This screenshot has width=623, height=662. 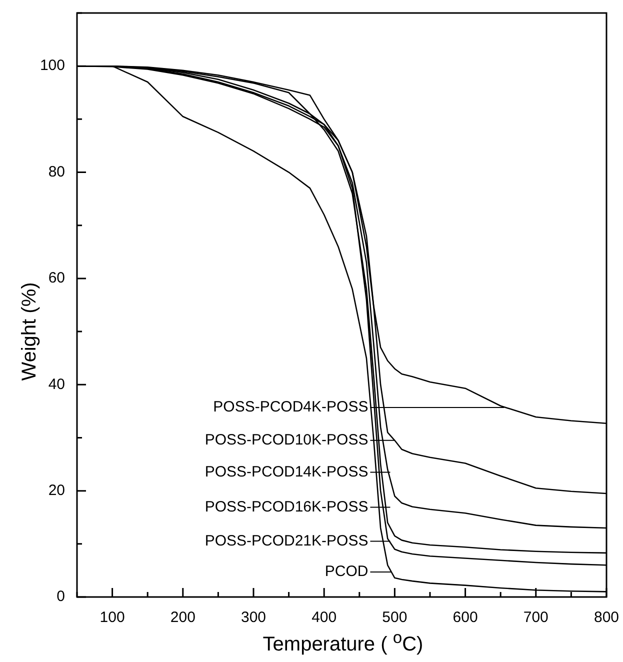 I want to click on x-tick-label: 700, so click(x=535, y=617).